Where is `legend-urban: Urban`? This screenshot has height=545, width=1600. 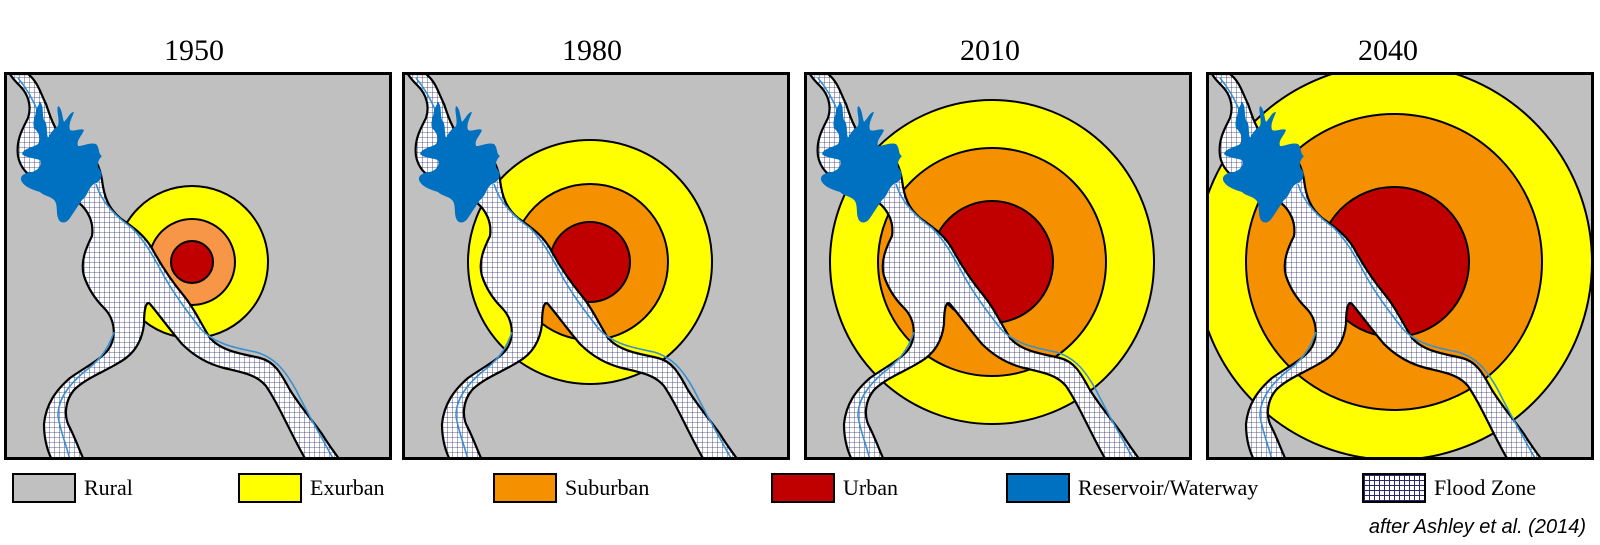 legend-urban: Urban is located at coordinates (834, 488).